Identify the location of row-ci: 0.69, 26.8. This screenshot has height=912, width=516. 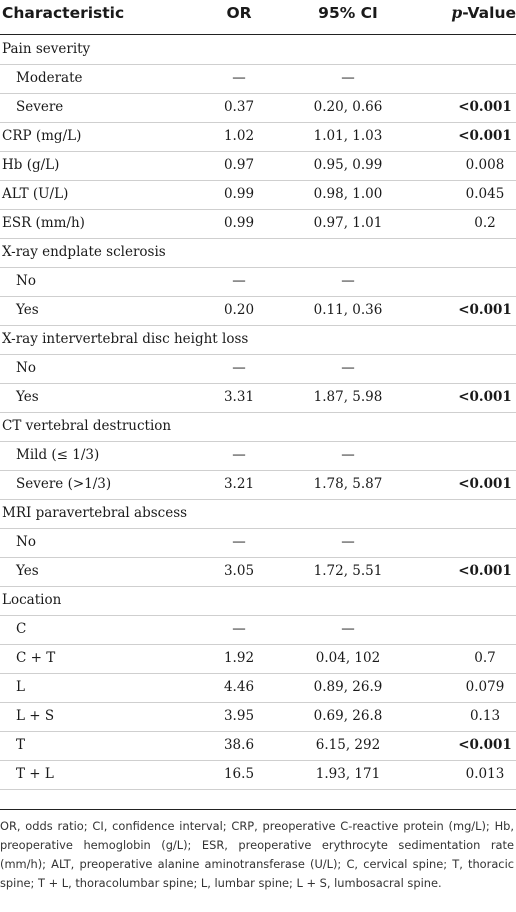
(348, 716).